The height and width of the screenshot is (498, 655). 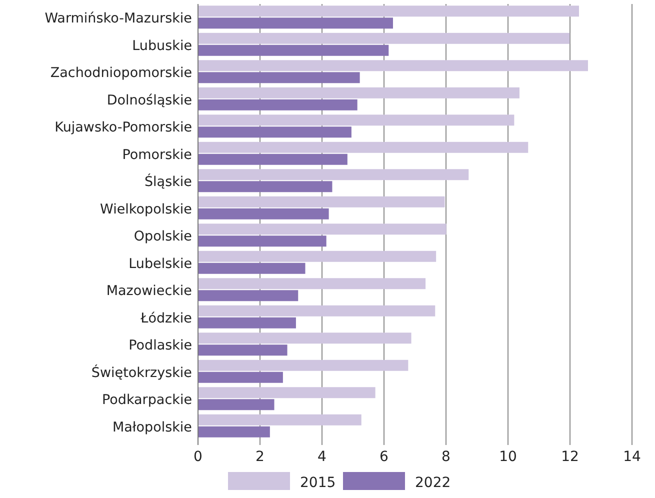 I want to click on y-tick-label: Lubuskie, so click(x=162, y=46).